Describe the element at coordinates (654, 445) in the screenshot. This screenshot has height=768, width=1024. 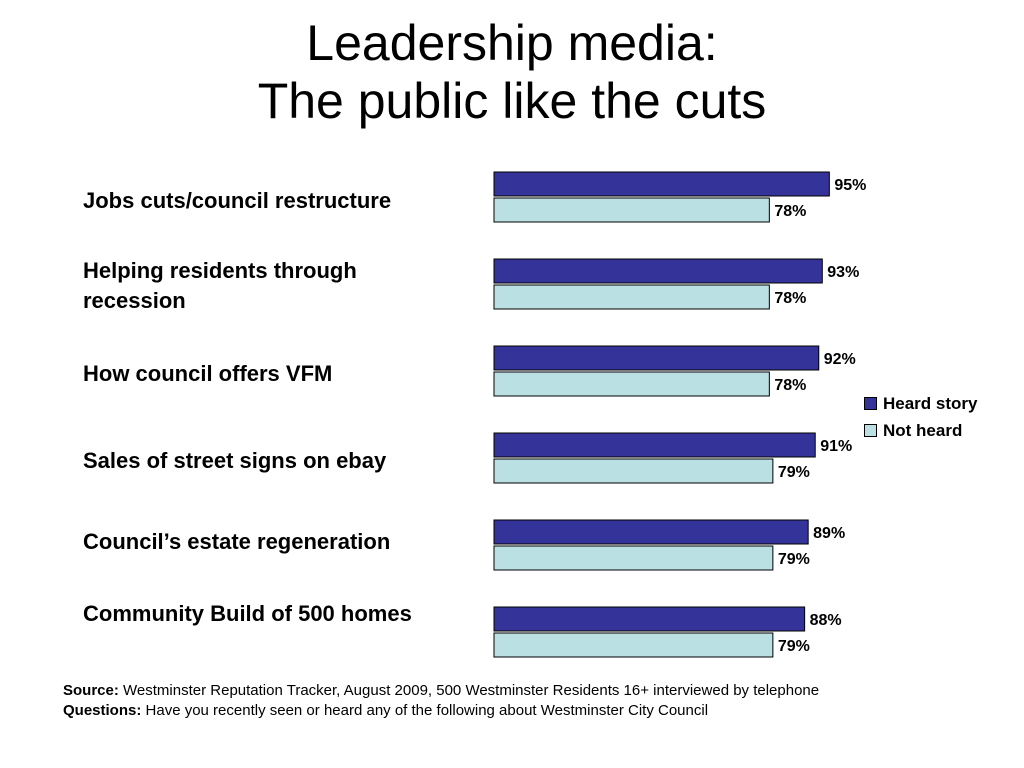
I see `bar-heard-story-sales-of-street-signs-on-ebay` at that location.